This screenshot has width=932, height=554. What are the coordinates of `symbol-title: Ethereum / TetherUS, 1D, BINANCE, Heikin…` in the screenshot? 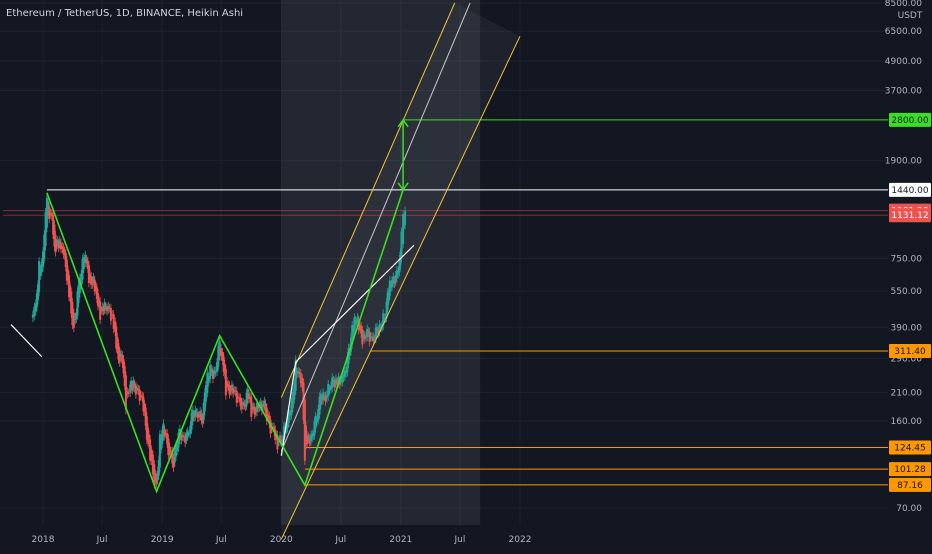 It's located at (125, 13).